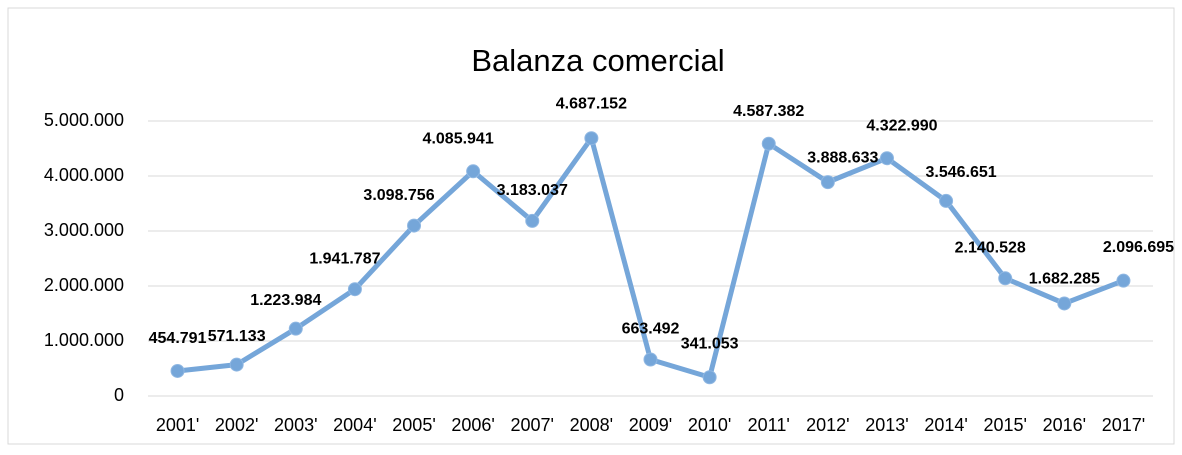 The image size is (1182, 455). I want to click on x-tick-label: 2001', so click(177, 425).